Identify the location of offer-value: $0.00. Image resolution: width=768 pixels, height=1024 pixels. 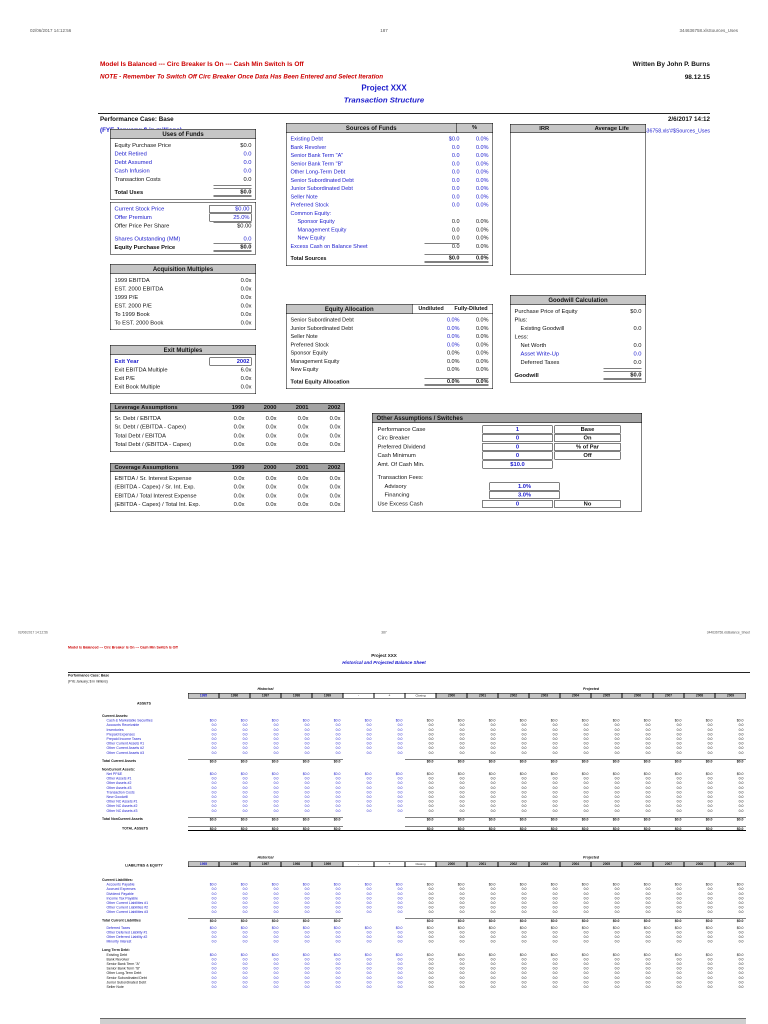
(230, 208).